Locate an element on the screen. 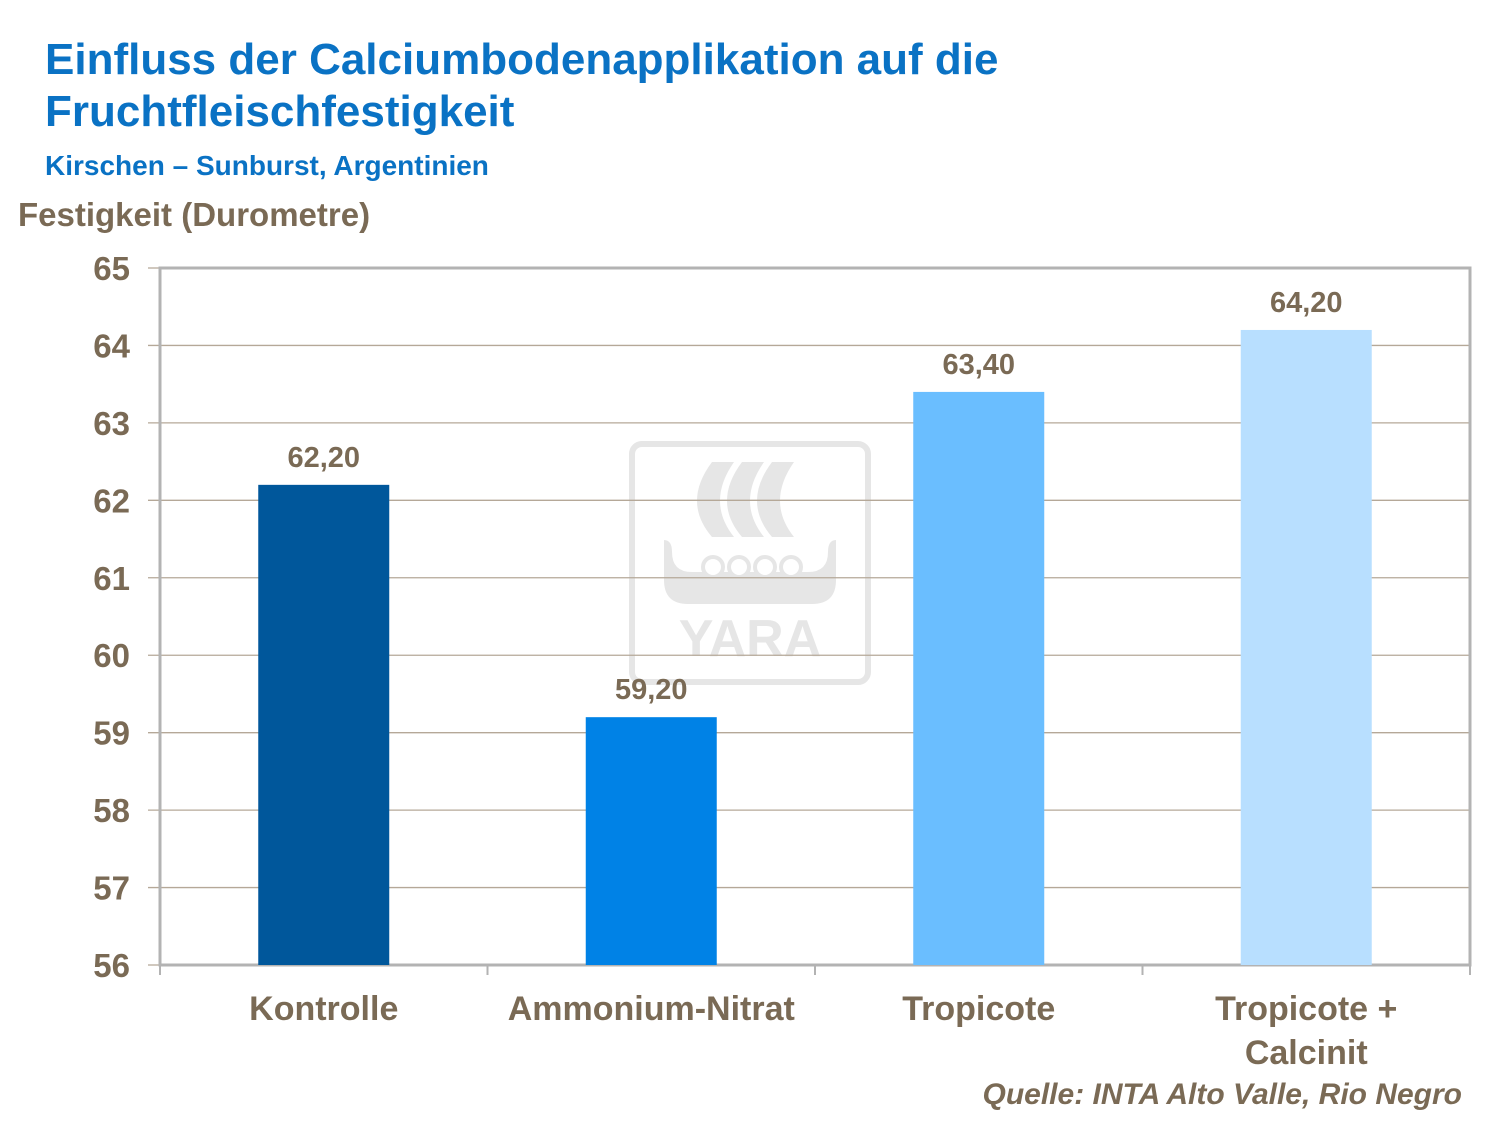 The height and width of the screenshot is (1126, 1500). yara-logo-watermark: YARA is located at coordinates (750, 563).